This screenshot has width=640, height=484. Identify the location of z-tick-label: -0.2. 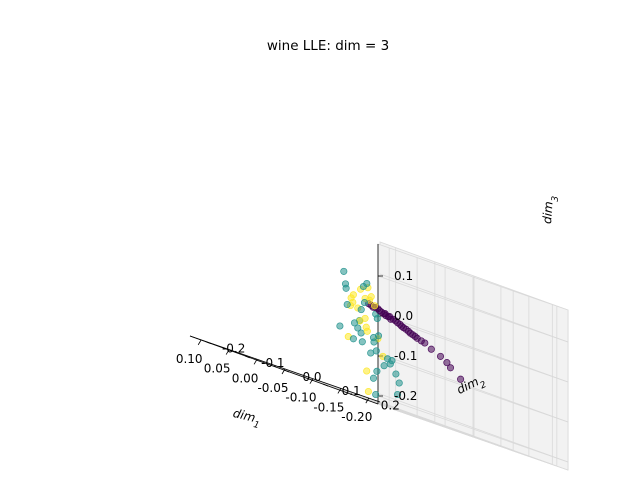
(405, 396).